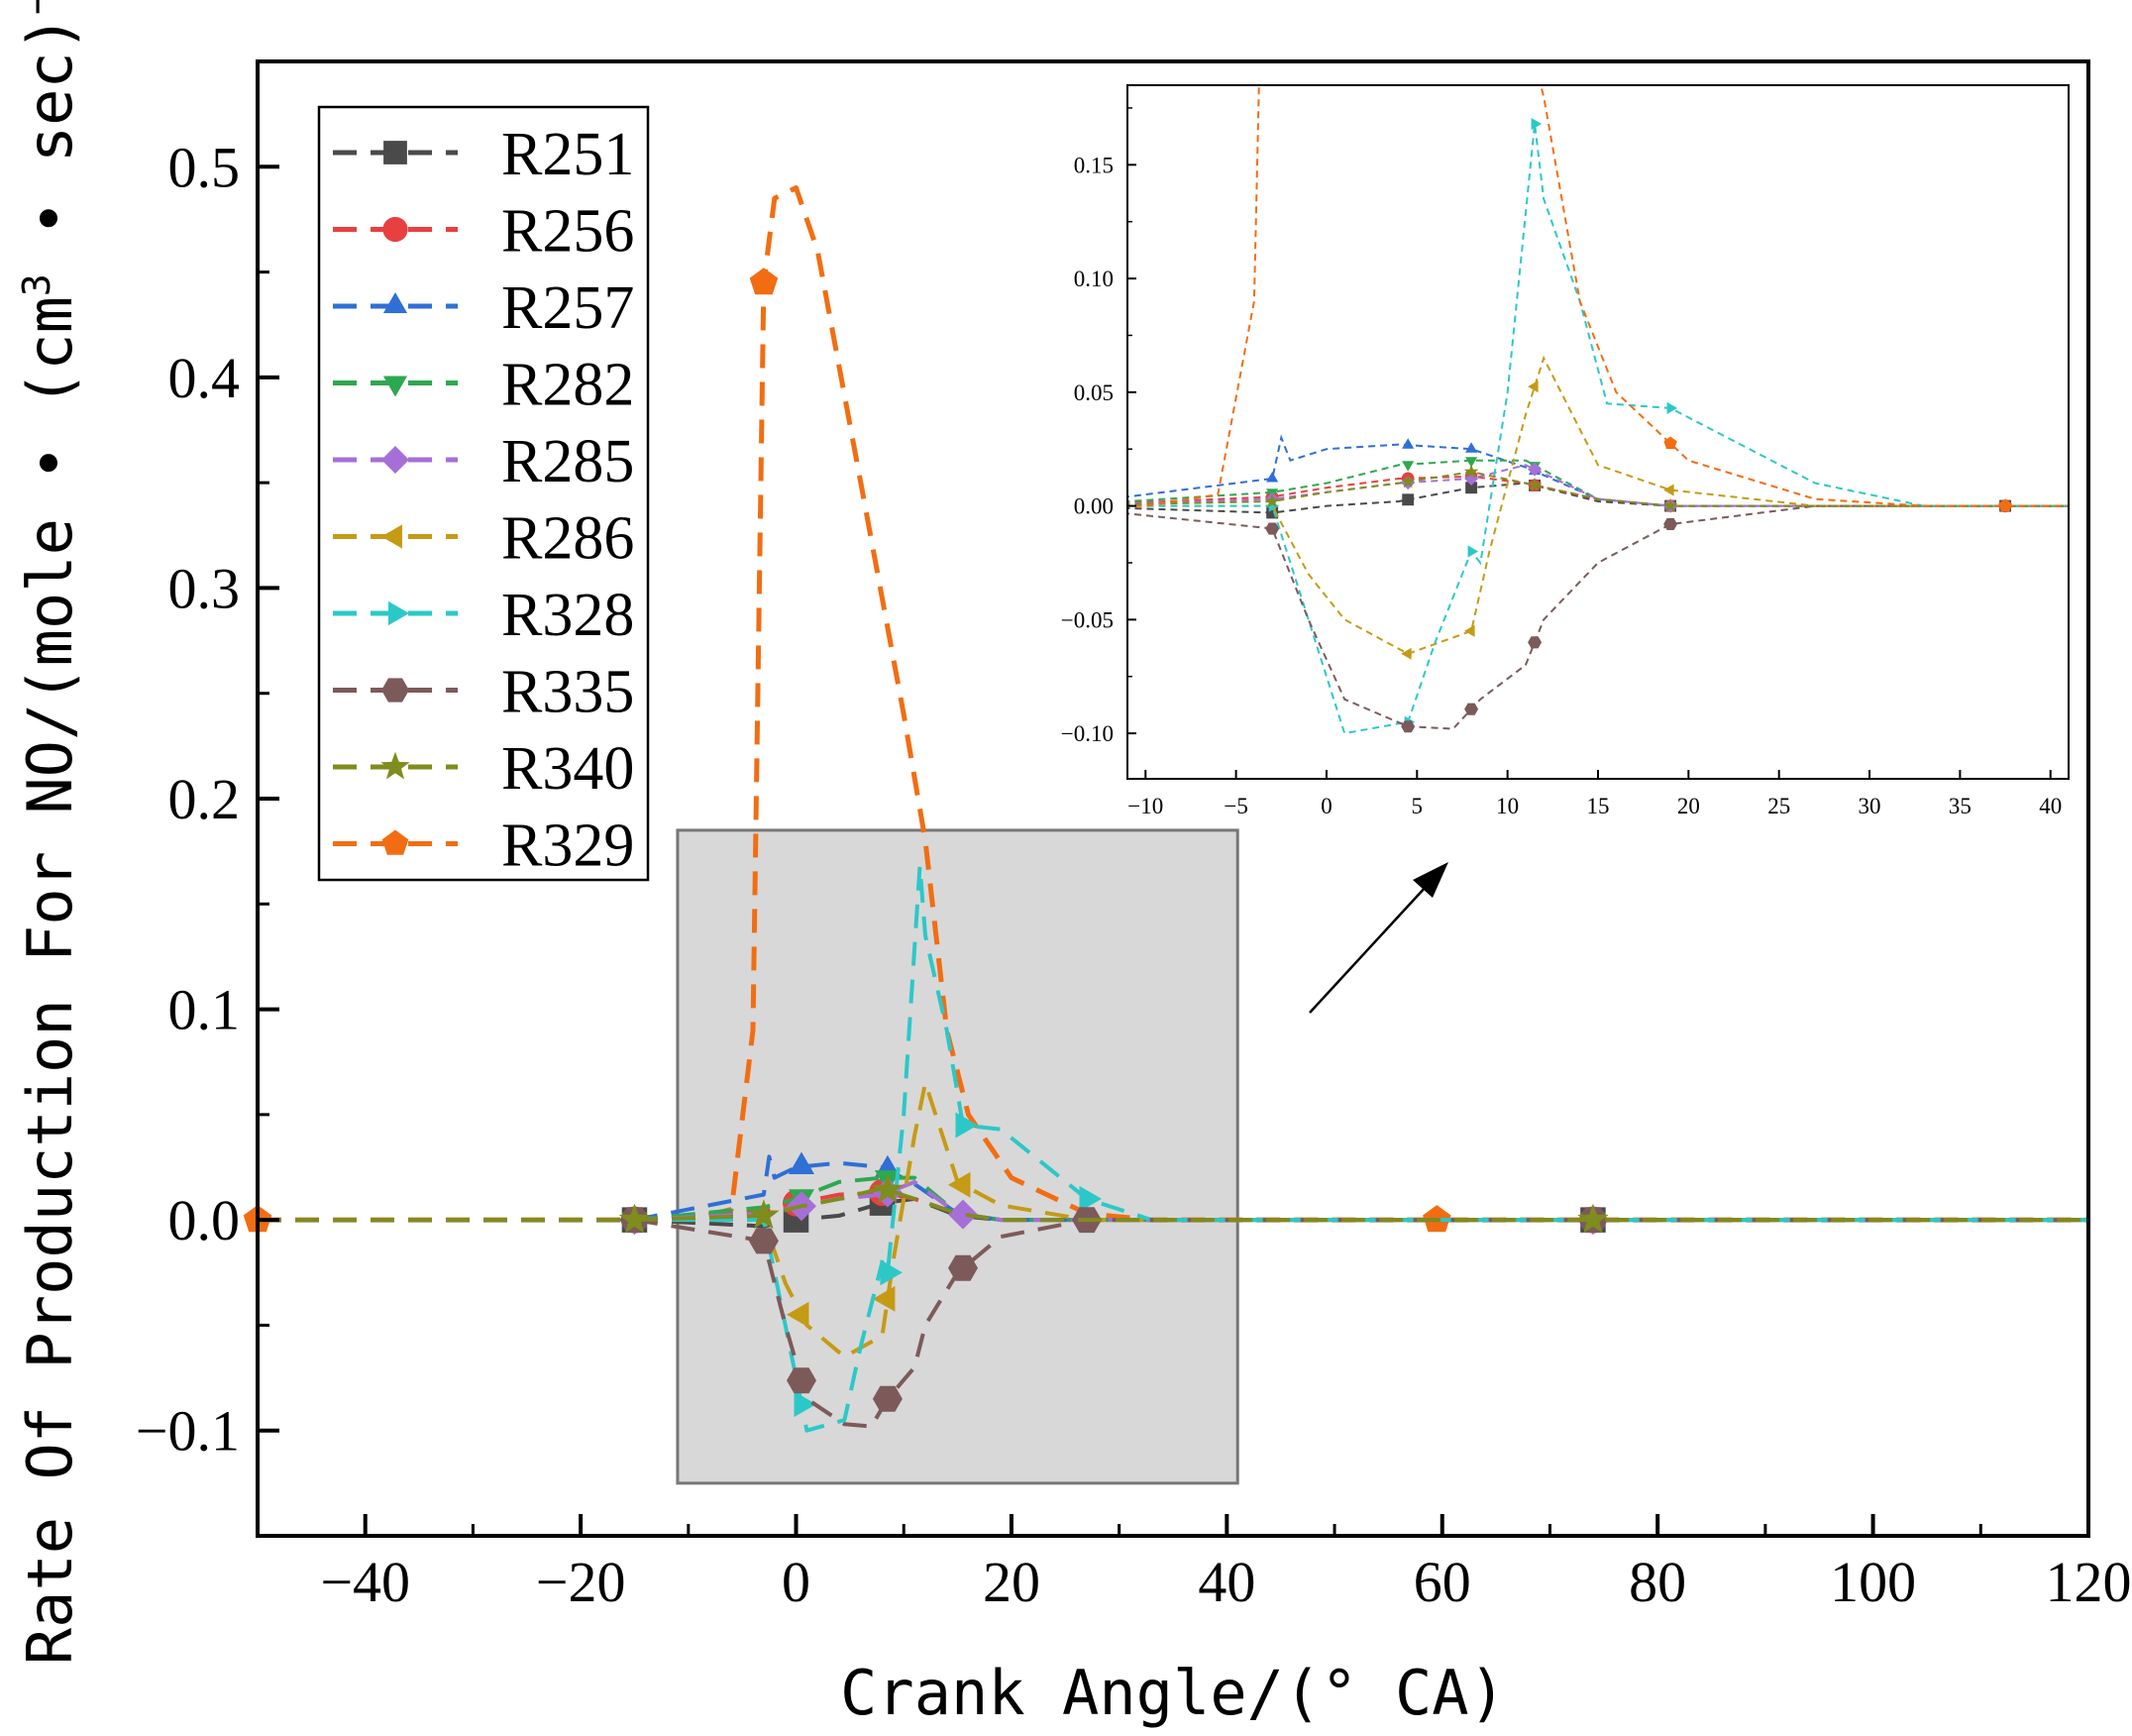  Describe the element at coordinates (483, 232) in the screenshot. I see `legend-item-r256: R256` at that location.